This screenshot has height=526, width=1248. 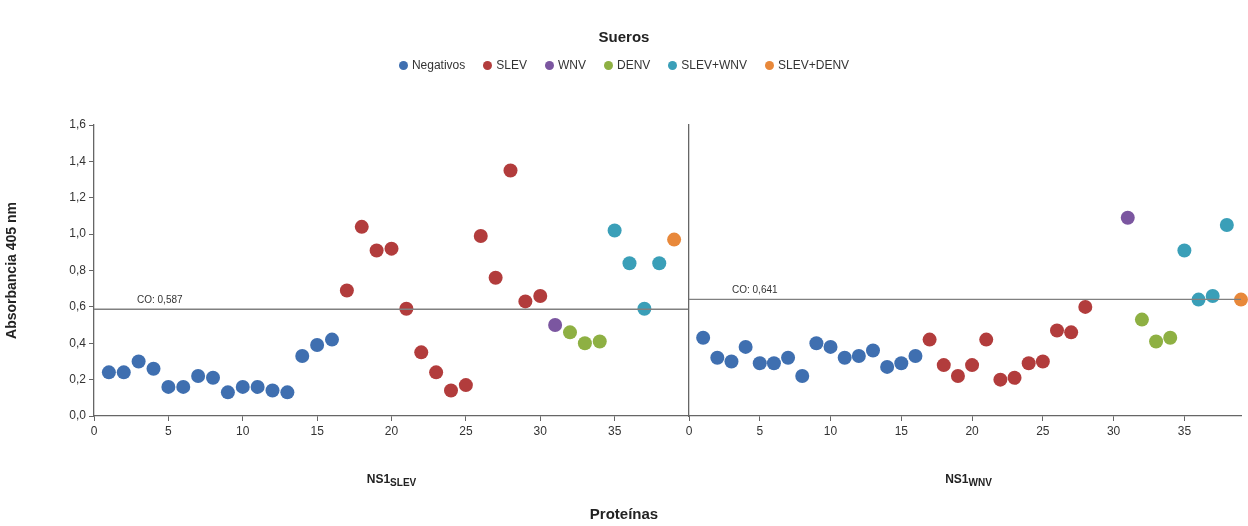 I want to click on y-tick-label: 1,6, so click(x=78, y=124).